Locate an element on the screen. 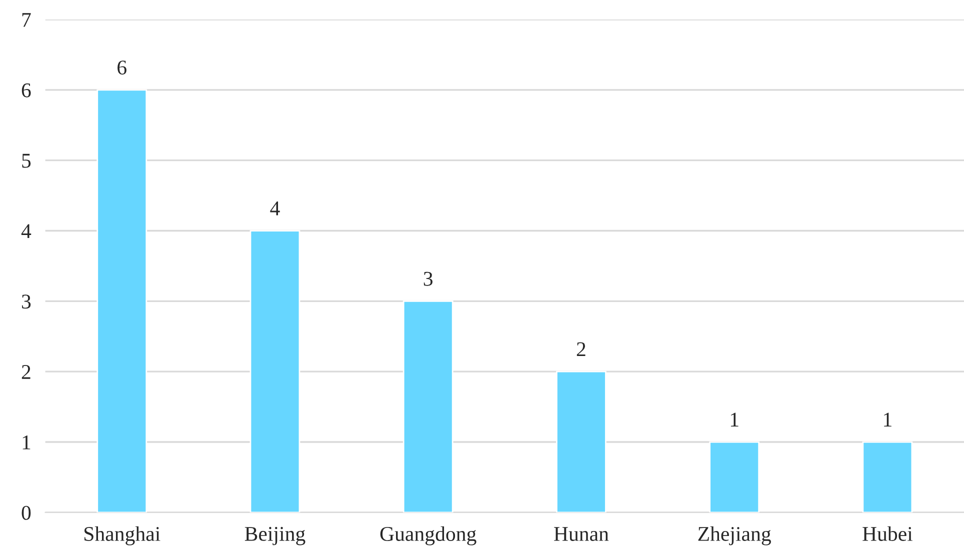 The width and height of the screenshot is (964, 557). x-tick-label: Hubei is located at coordinates (887, 533).